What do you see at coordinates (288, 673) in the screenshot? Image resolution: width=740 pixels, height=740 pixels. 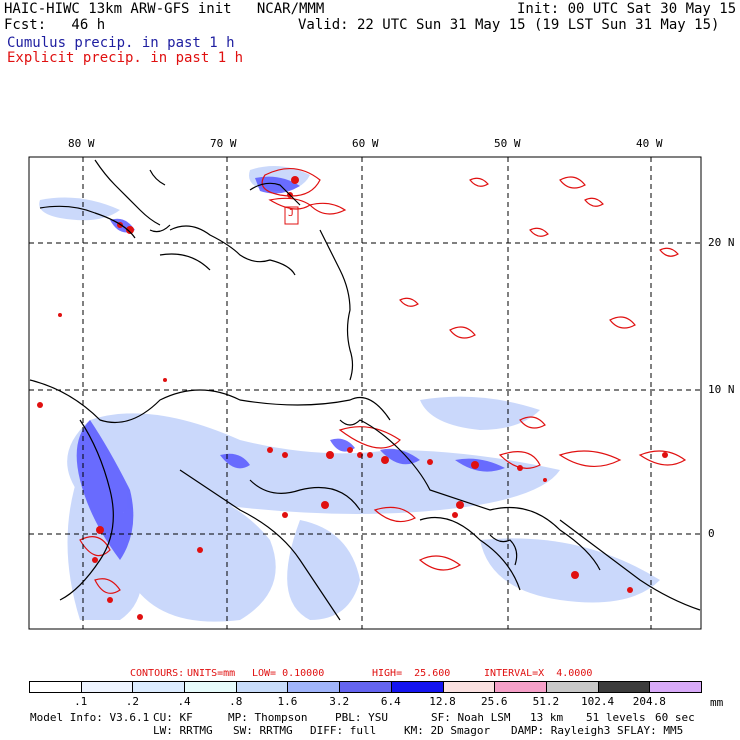 I see `contour-low: LOW= 0.10000` at bounding box center [288, 673].